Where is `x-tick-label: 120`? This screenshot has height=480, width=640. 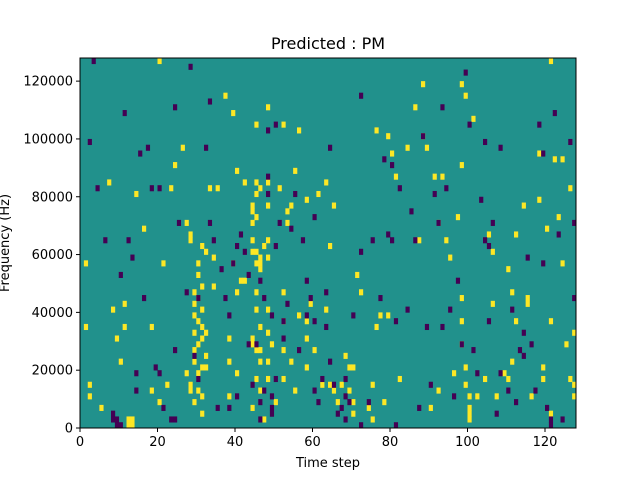 x-tick-label: 120 is located at coordinates (545, 442).